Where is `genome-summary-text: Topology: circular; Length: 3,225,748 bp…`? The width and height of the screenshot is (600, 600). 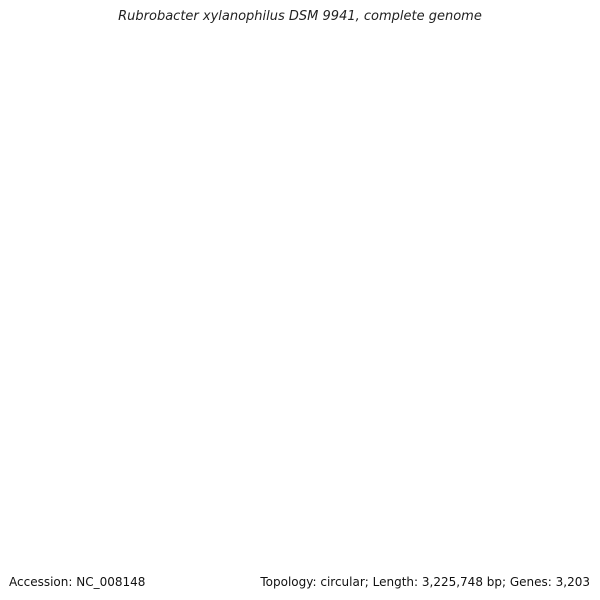 genome-summary-text: Topology: circular; Length: 3,225,748 bp… is located at coordinates (425, 582).